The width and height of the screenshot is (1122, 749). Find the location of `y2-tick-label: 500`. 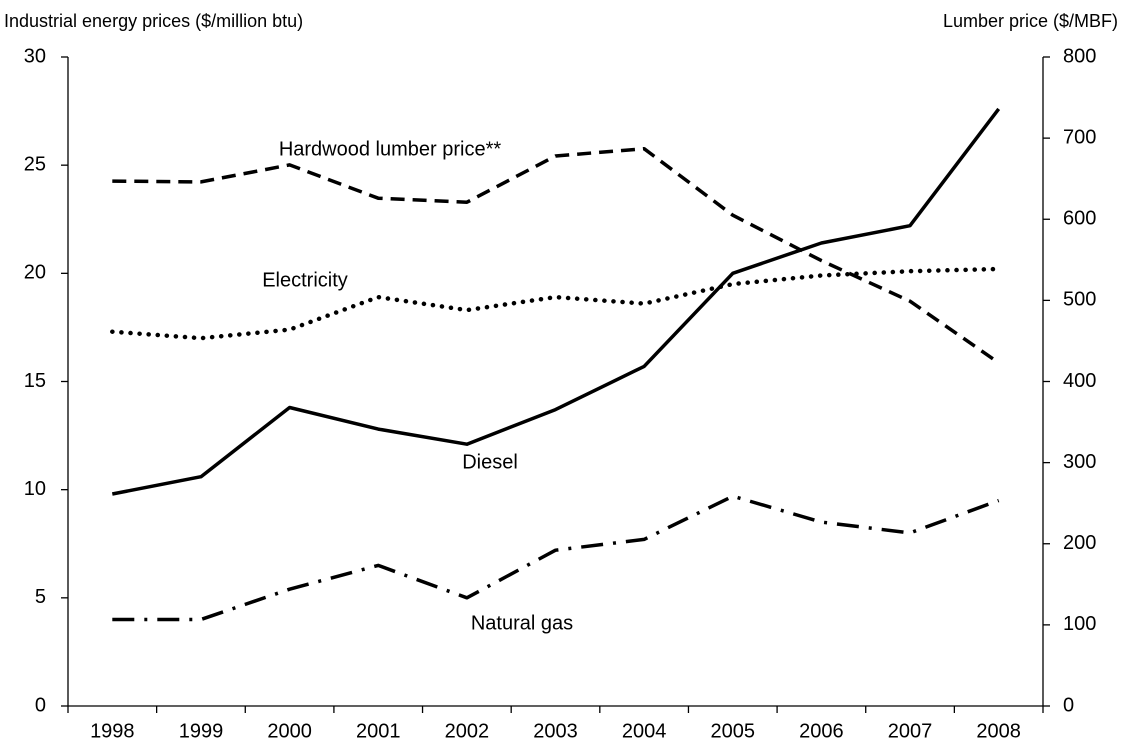

y2-tick-label: 500 is located at coordinates (1079, 300).